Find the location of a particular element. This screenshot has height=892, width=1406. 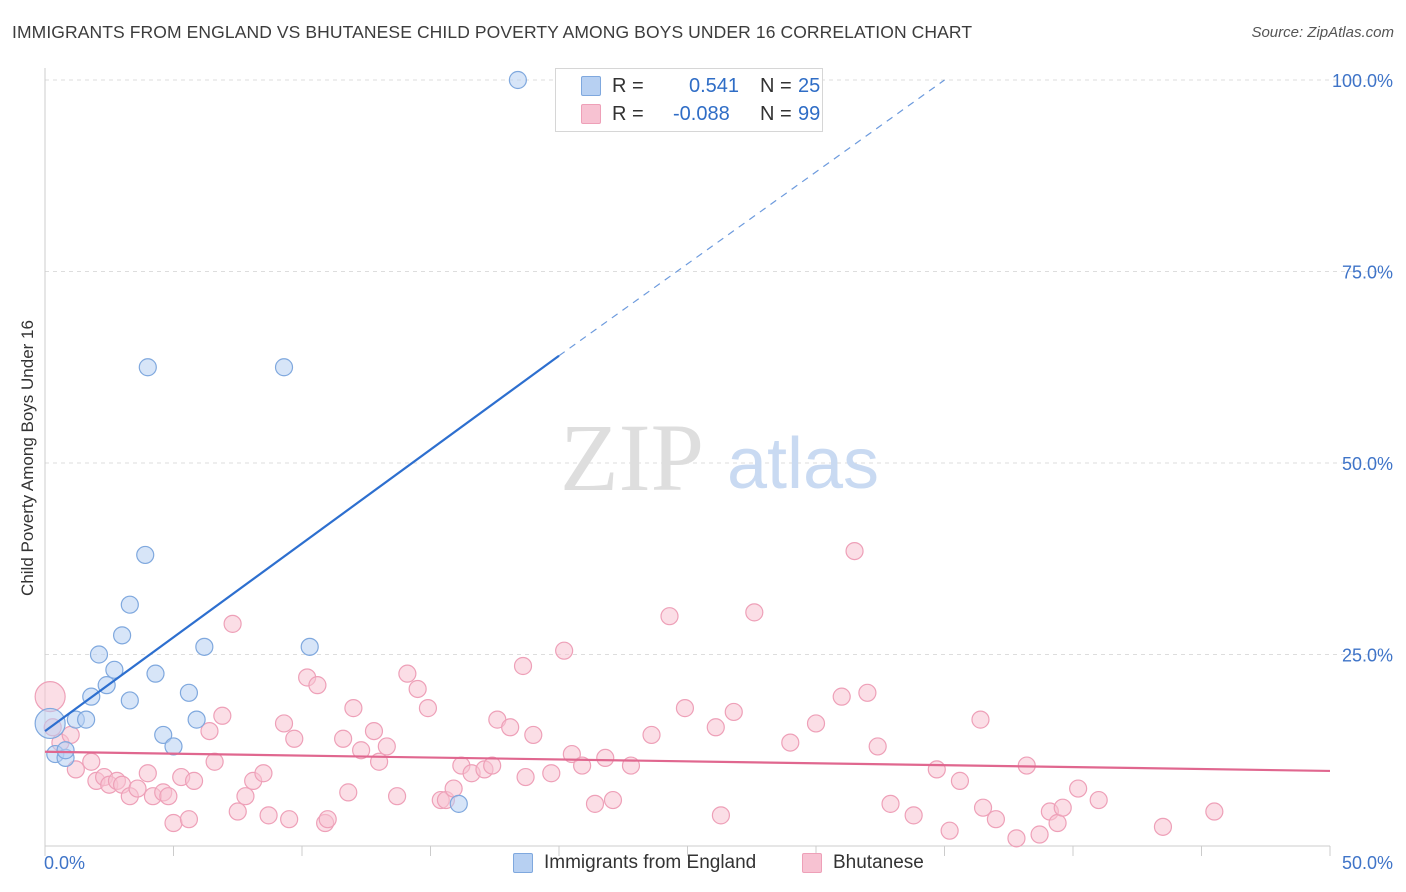

legend-label-bhutanese: Bhutanese is located at coordinates (878, 862).